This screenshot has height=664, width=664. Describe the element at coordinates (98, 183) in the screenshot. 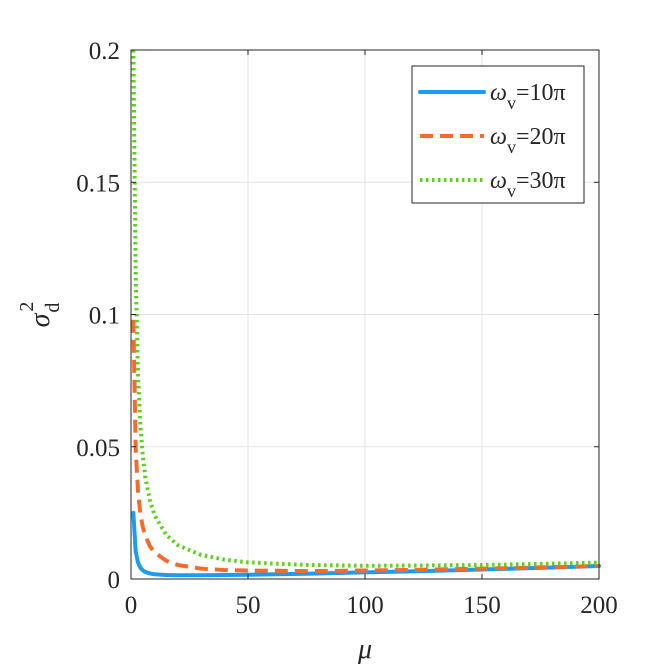

I see `y-tick-label: 0.15` at that location.